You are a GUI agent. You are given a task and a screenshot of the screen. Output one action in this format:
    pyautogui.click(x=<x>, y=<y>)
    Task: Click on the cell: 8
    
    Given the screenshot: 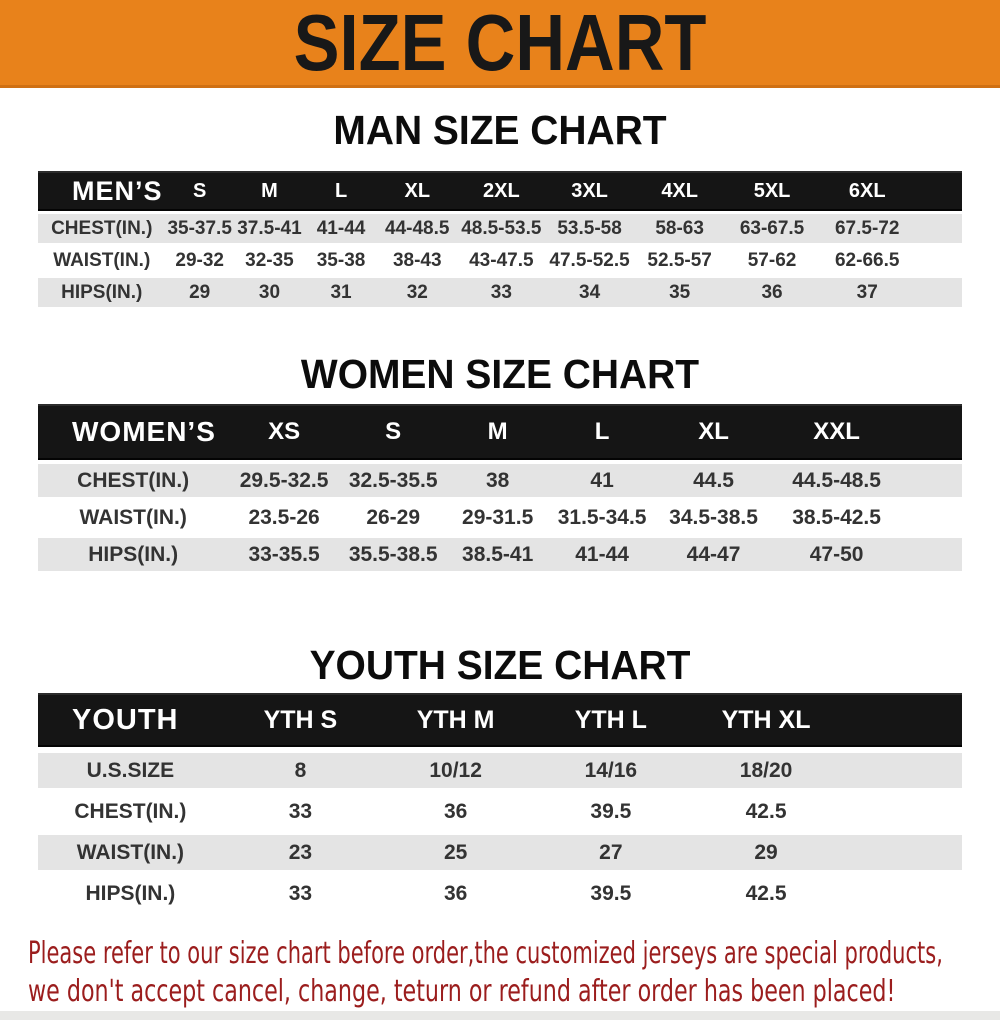 What is the action you would take?
    pyautogui.click(x=300, y=770)
    